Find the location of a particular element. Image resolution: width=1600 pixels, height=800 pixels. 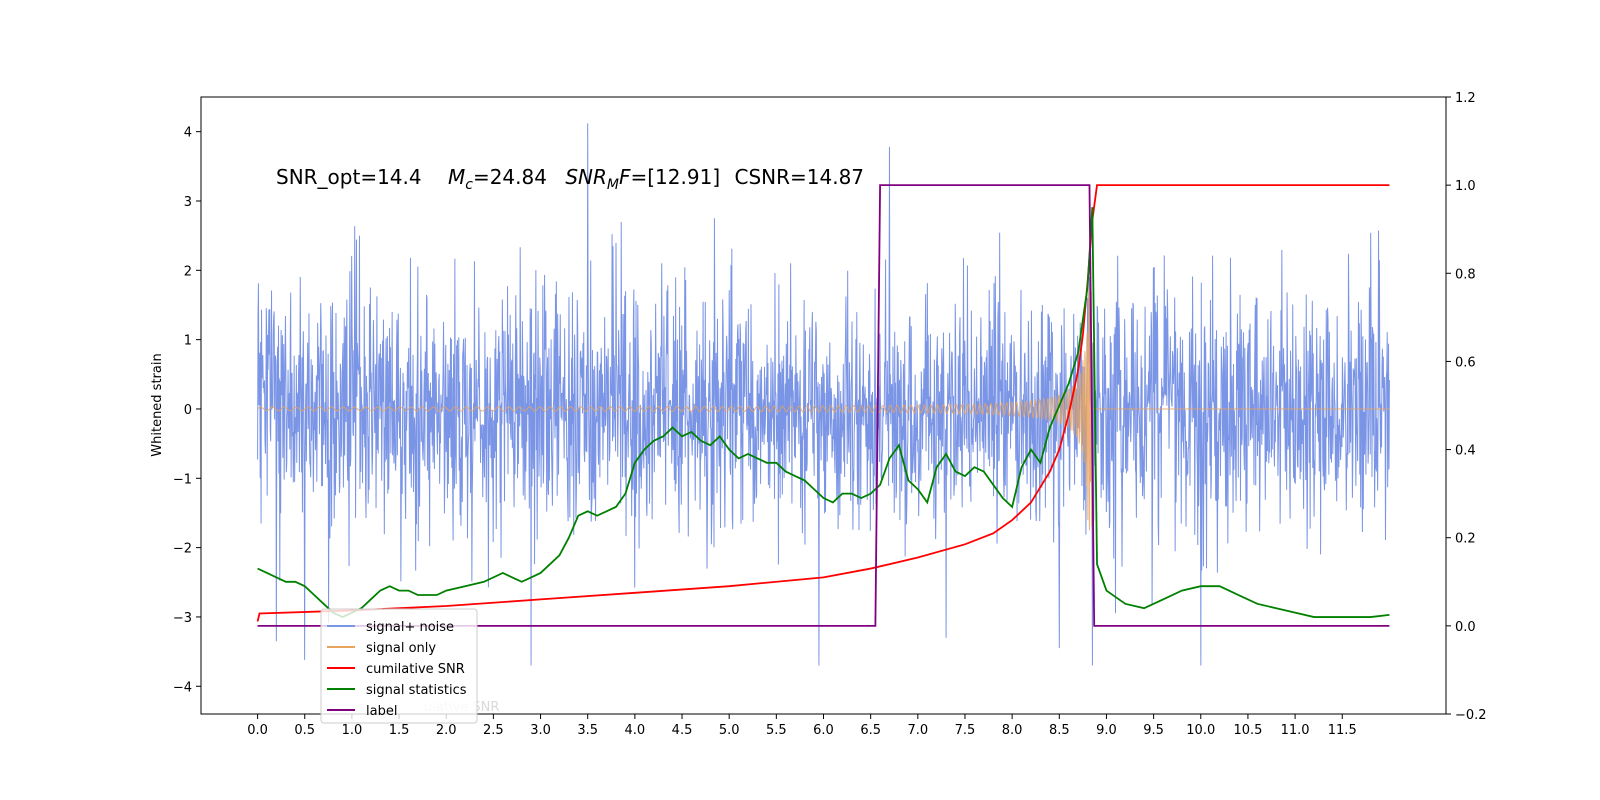

right-y-tick-label: 0.8 is located at coordinates (1465, 274).